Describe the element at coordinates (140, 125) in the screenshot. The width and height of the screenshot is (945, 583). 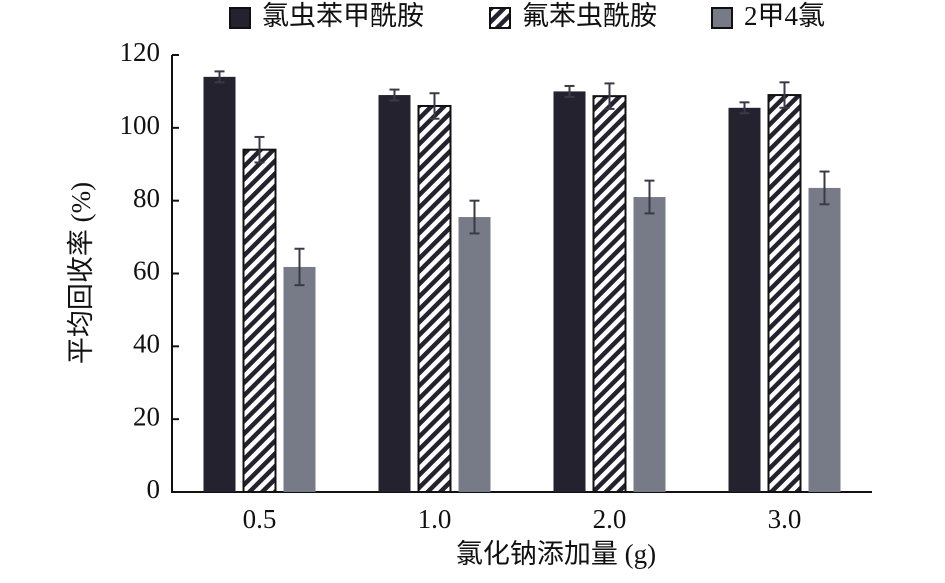
I see `y-tick-label: 100` at that location.